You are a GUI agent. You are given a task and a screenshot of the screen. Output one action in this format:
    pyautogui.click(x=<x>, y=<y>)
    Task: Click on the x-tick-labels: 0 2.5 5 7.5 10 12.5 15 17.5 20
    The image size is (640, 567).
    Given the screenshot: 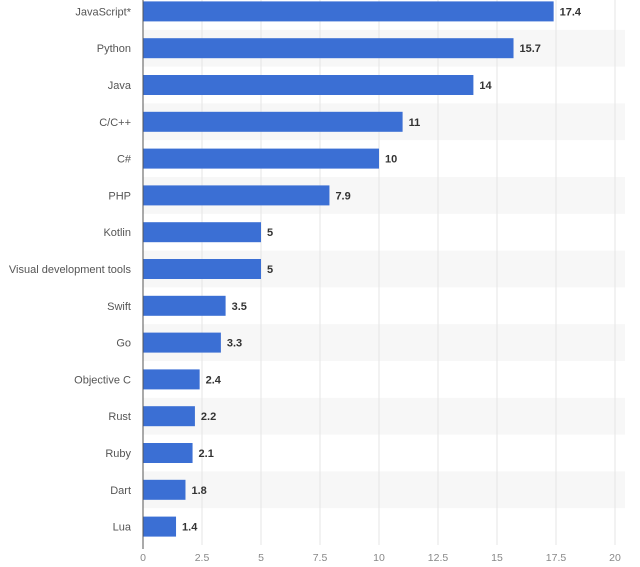 What is the action you would take?
    pyautogui.click(x=380, y=558)
    